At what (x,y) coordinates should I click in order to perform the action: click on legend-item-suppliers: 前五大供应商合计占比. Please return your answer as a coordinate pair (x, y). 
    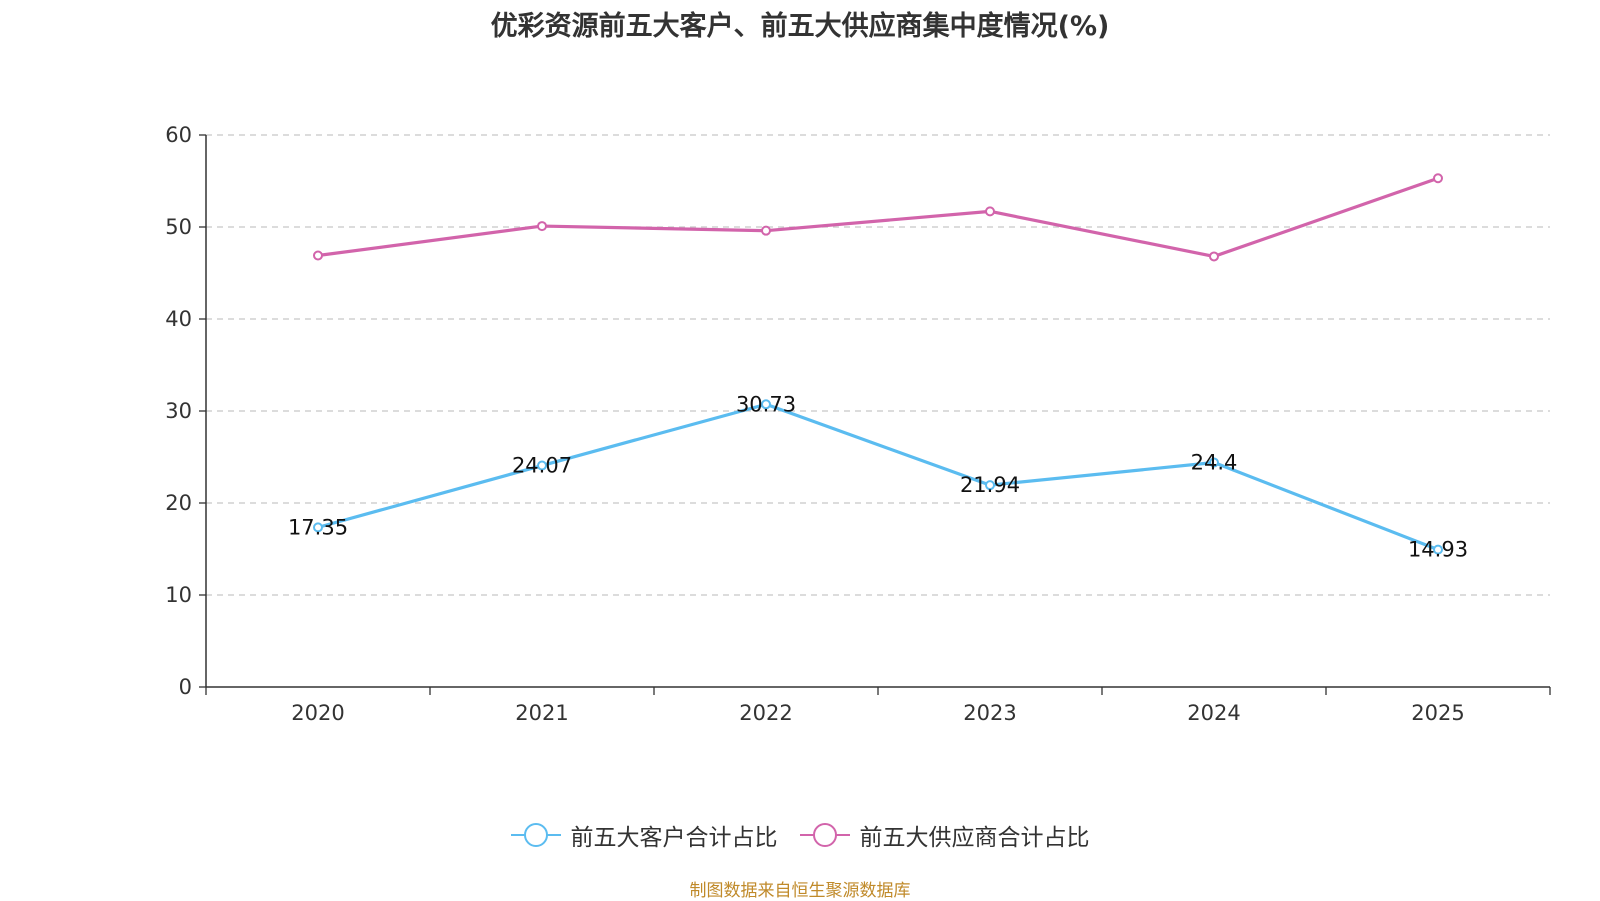
    Looking at the image, I should click on (944, 835).